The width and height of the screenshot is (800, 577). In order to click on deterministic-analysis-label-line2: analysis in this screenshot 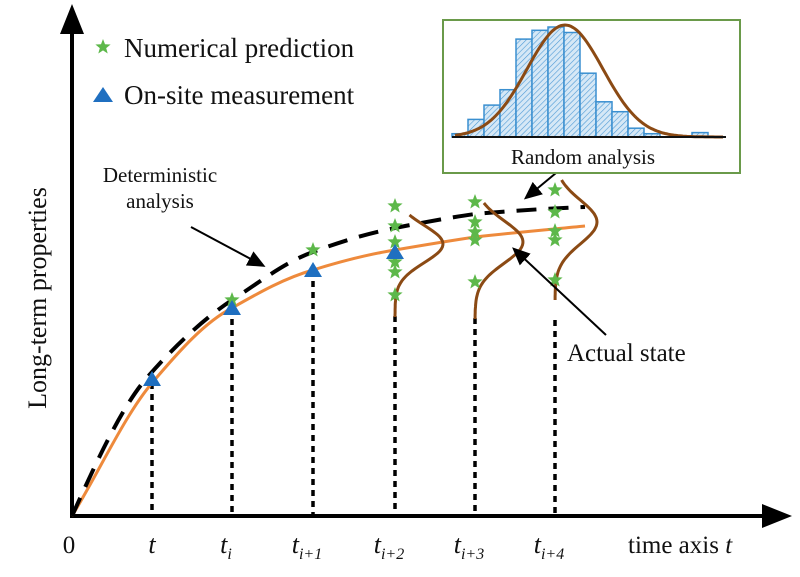, I will do `click(160, 201)`.